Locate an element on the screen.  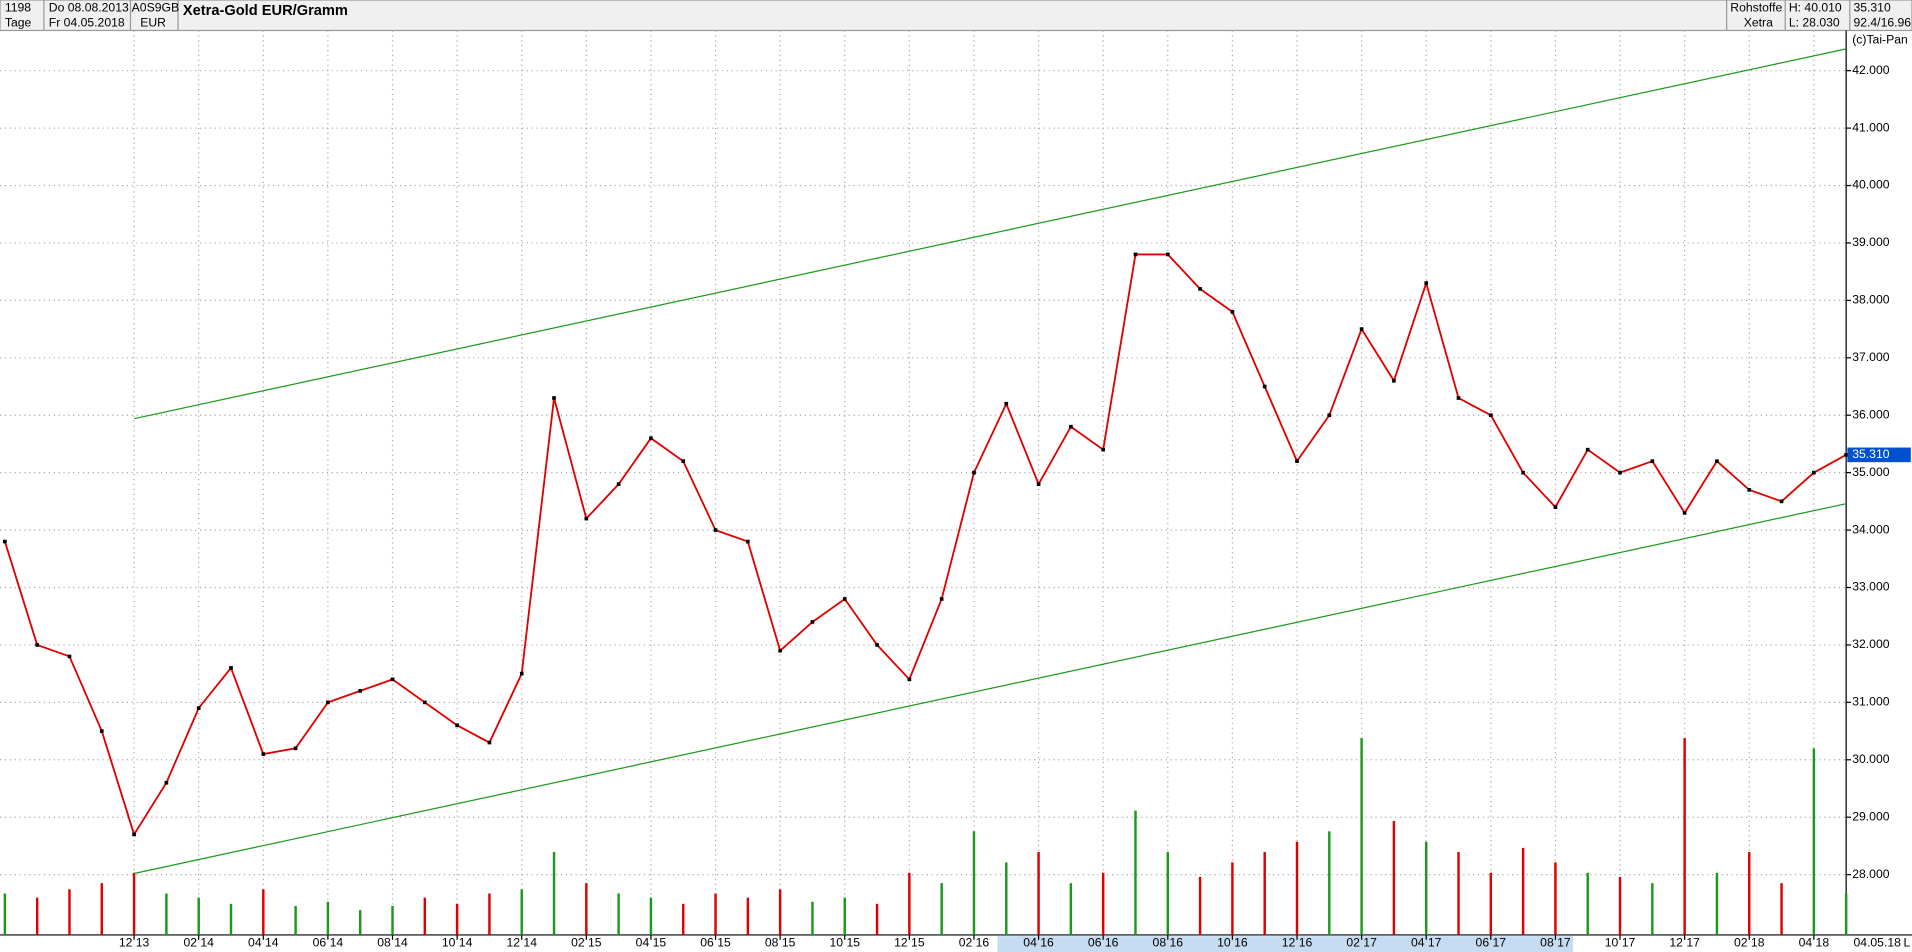
count: 1198 is located at coordinates (18, 8).